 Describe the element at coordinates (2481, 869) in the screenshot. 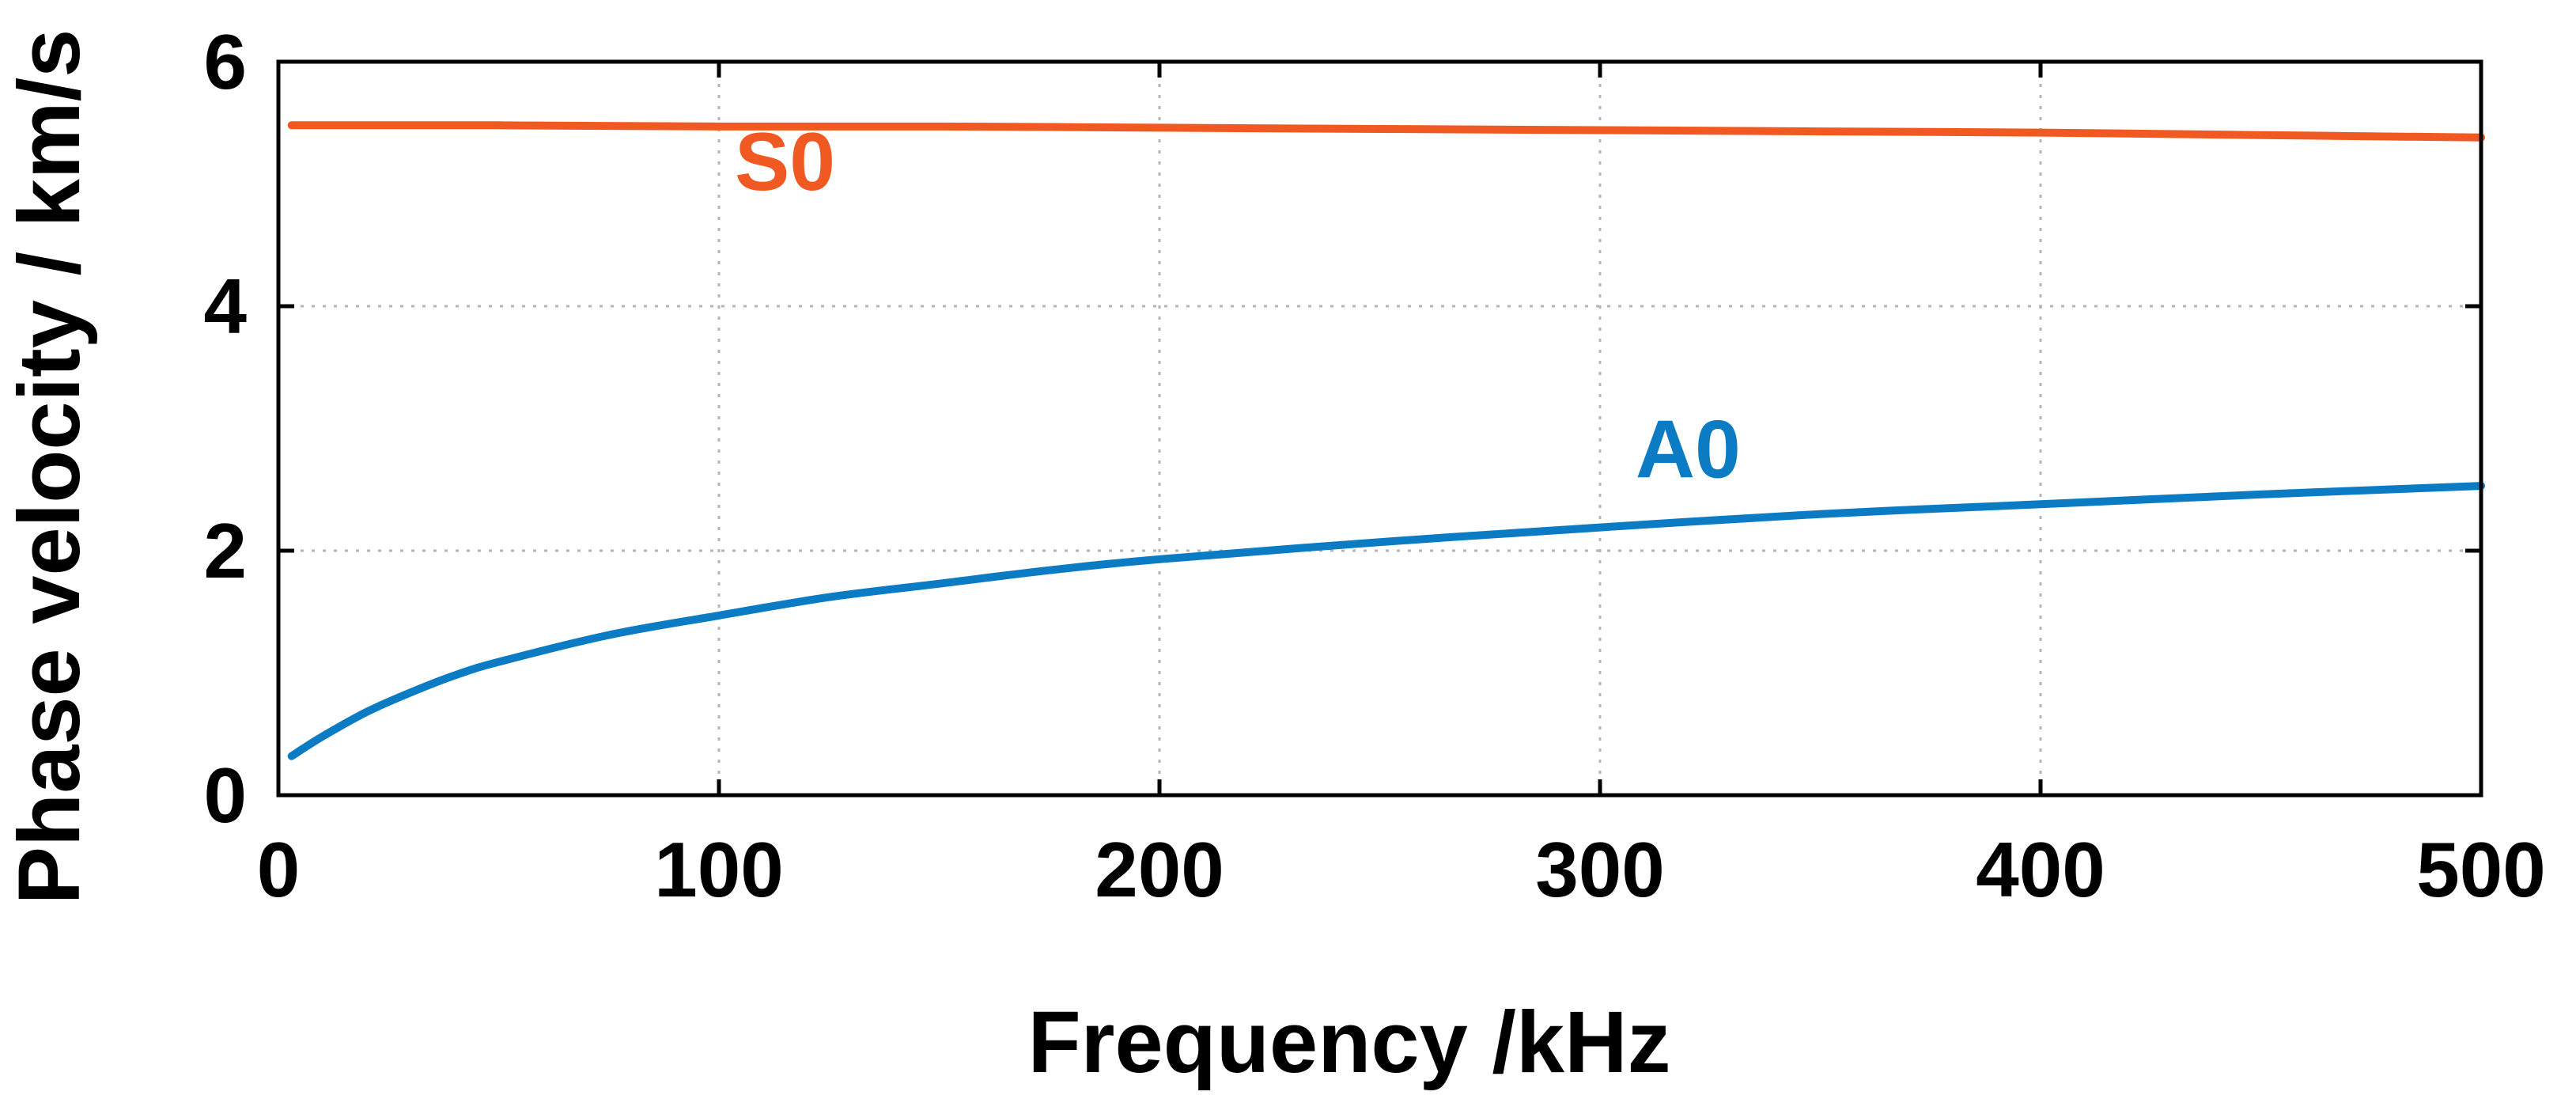

I see `x-tick-label: 500` at that location.